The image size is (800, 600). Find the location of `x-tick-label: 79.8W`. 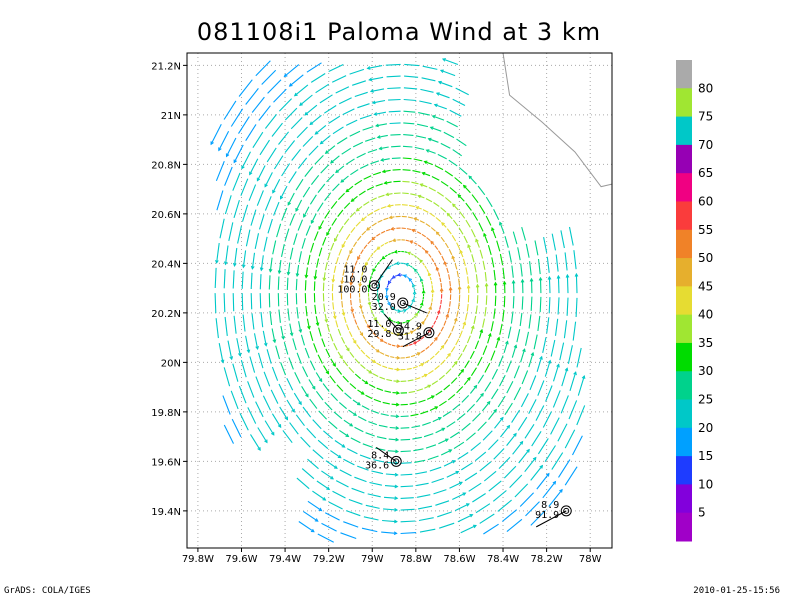

x-tick-label: 79.8W is located at coordinates (198, 559).